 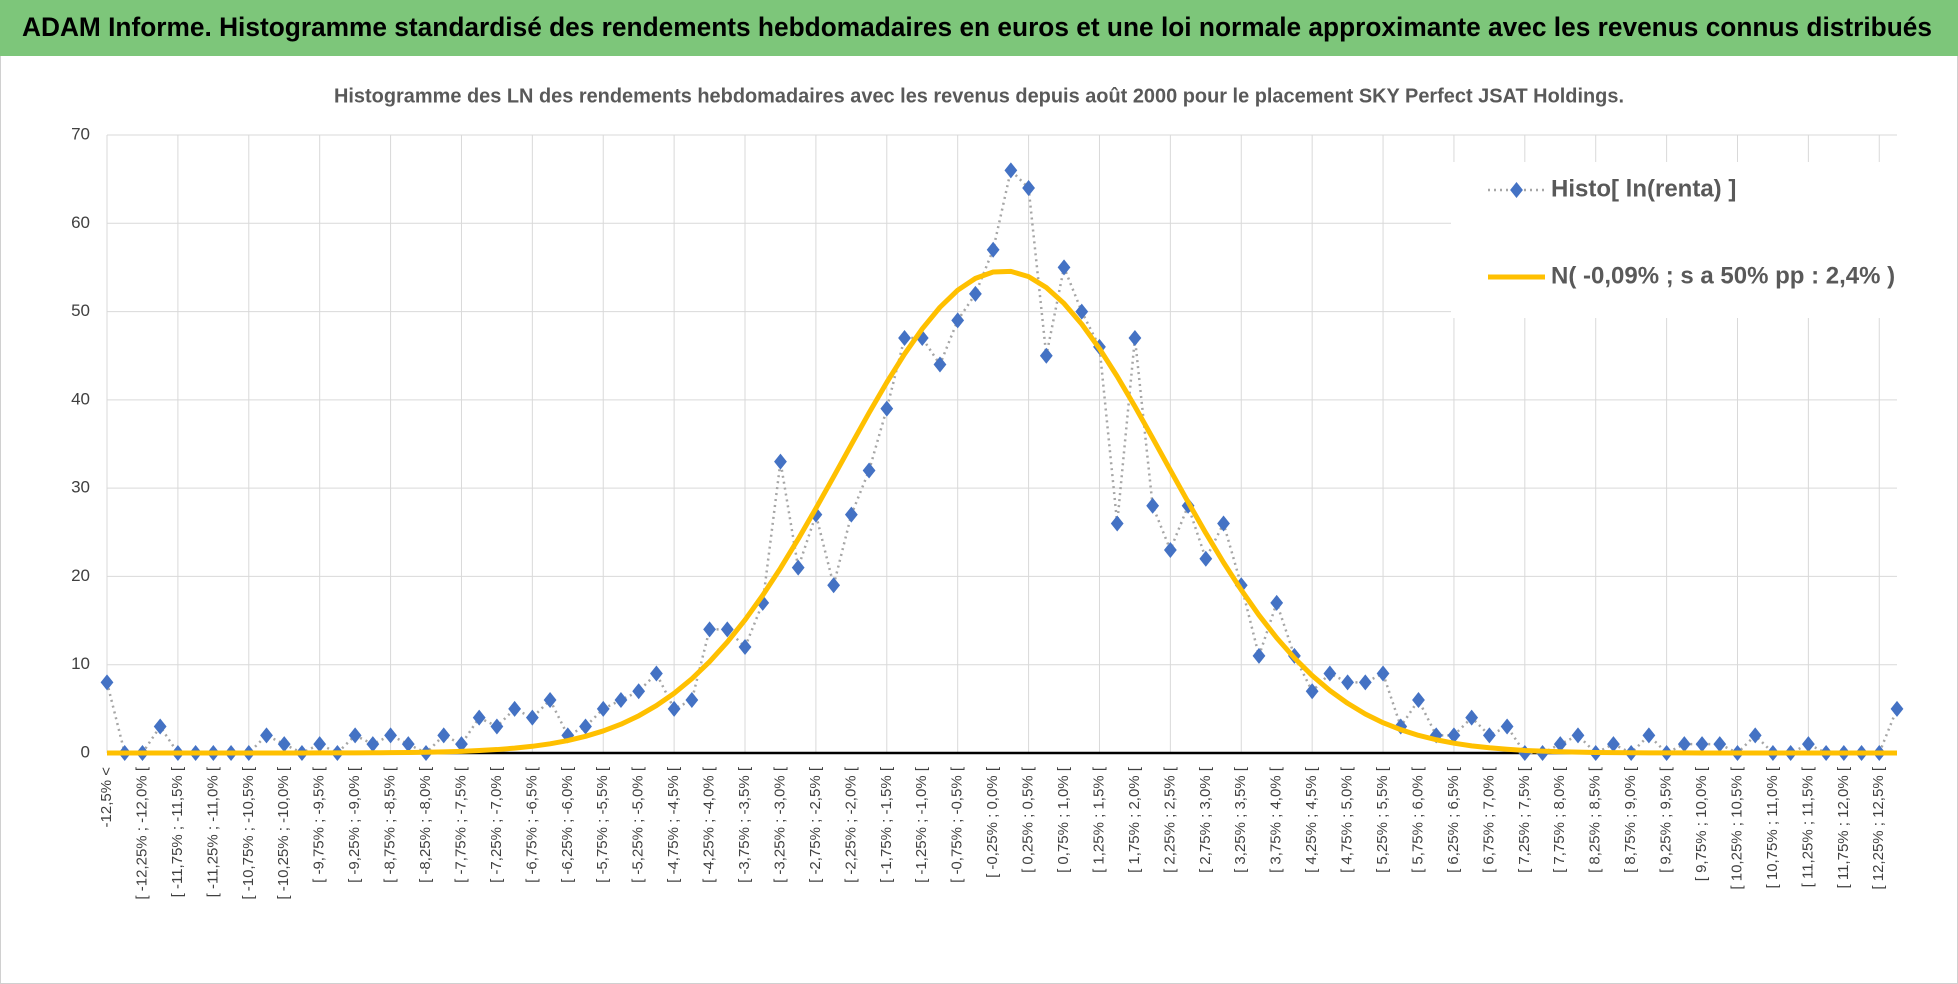 I want to click on x-tick-label: [ -11,75% ; -11,5% [, so click(x=177, y=831).